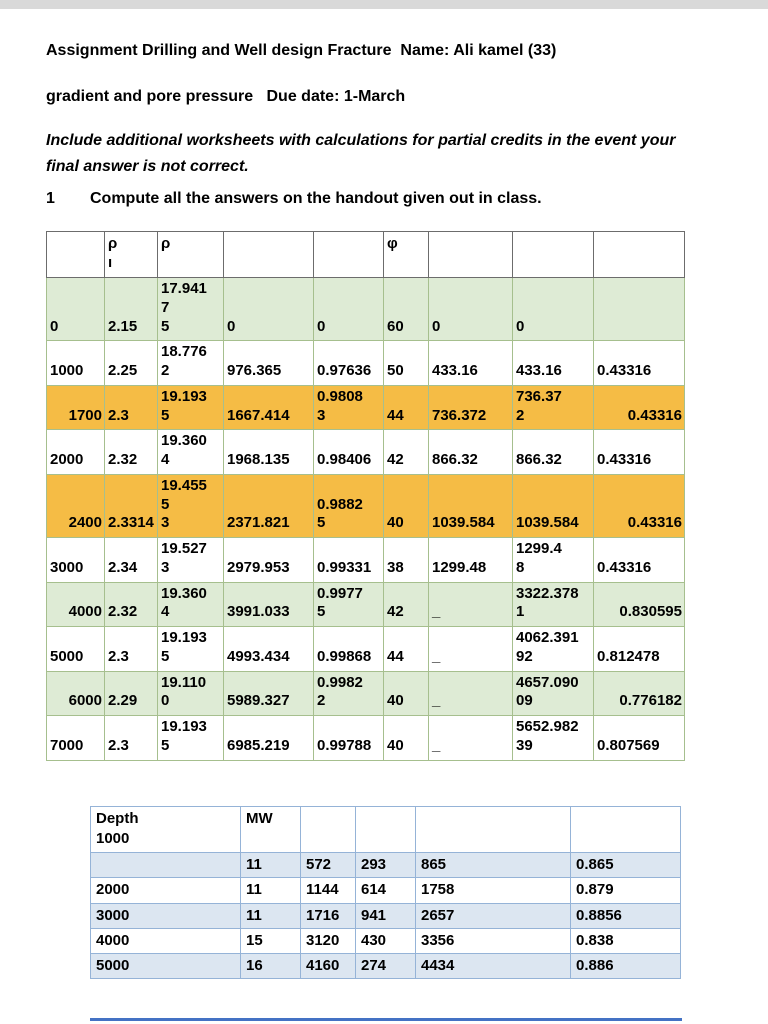 The image size is (768, 1024). I want to click on table-cell: 2.3314, so click(131, 506).